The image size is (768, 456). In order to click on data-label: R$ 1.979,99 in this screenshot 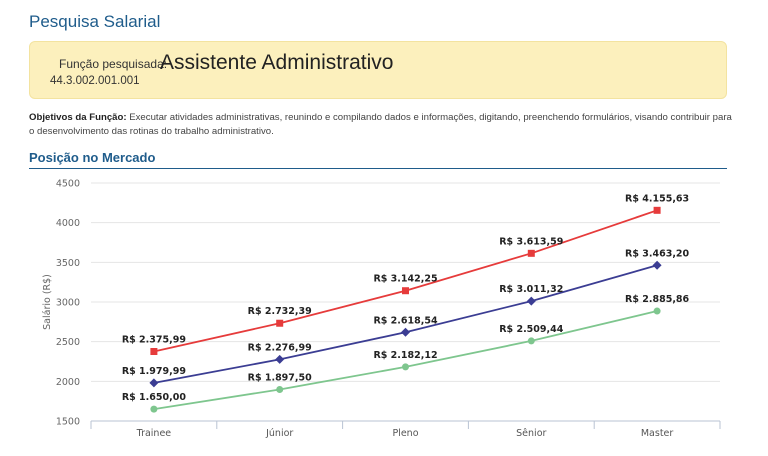, I will do `click(154, 371)`.